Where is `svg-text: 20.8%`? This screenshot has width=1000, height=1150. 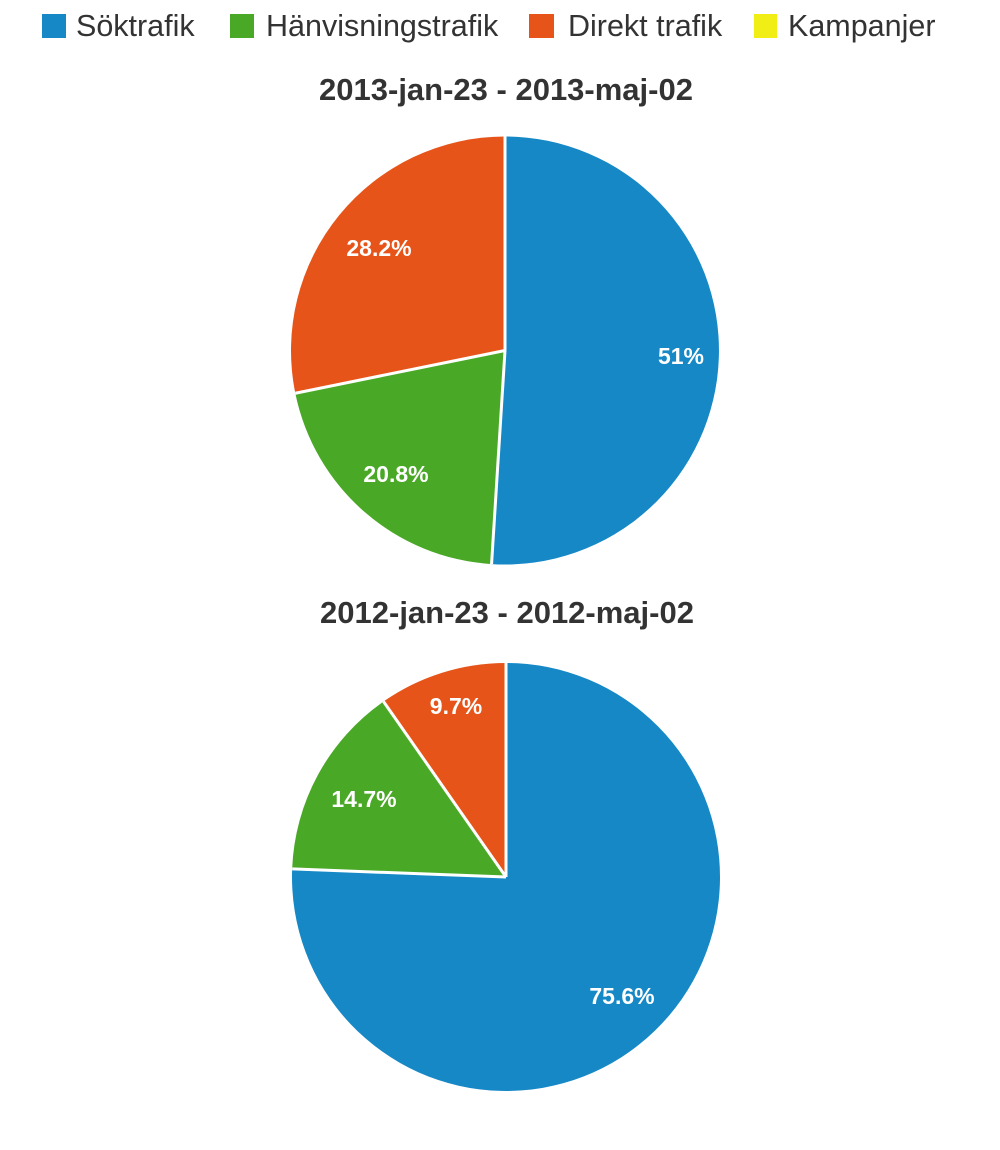 svg-text: 20.8% is located at coordinates (395, 474).